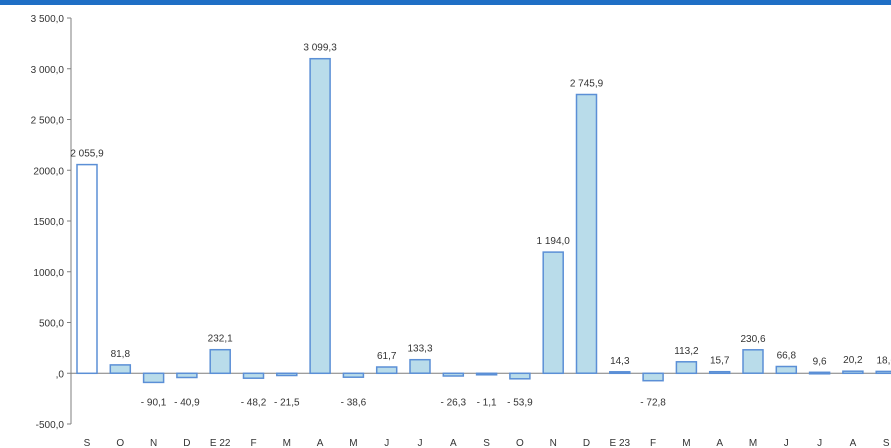 The height and width of the screenshot is (448, 891). Describe the element at coordinates (820, 361) in the screenshot. I see `data-label: 9,6` at that location.